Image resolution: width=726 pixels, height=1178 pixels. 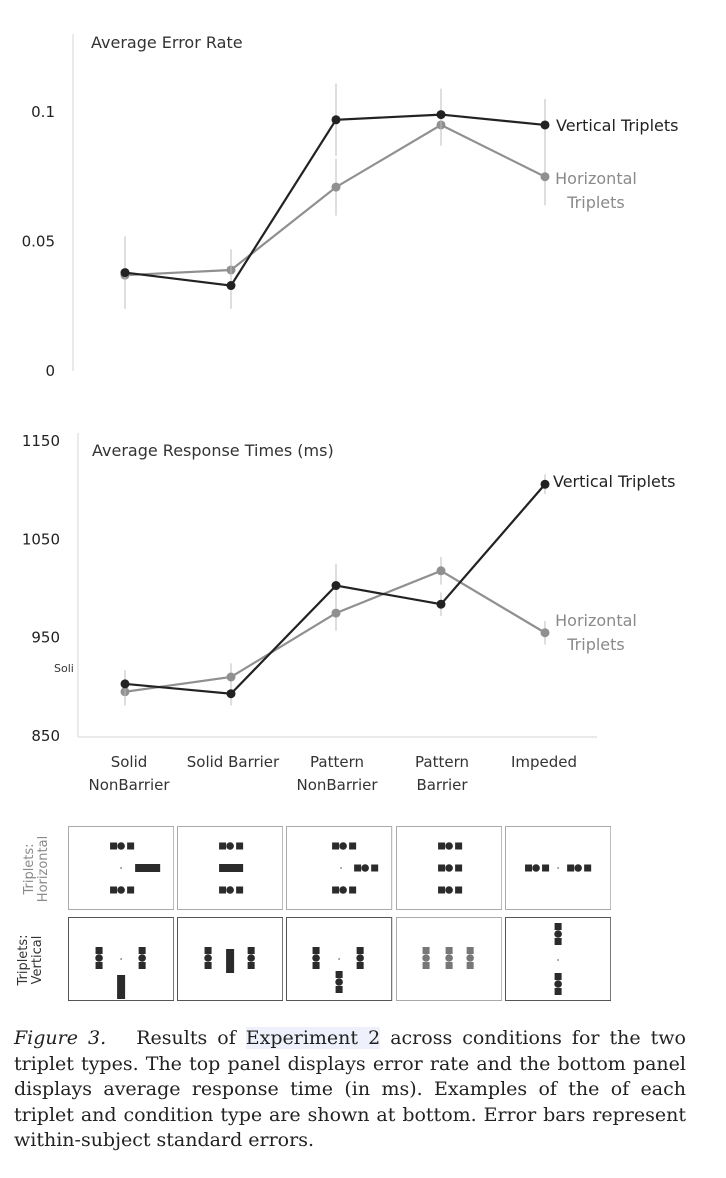 I want to click on chart-title: Average Response Times (ms), so click(x=213, y=450).